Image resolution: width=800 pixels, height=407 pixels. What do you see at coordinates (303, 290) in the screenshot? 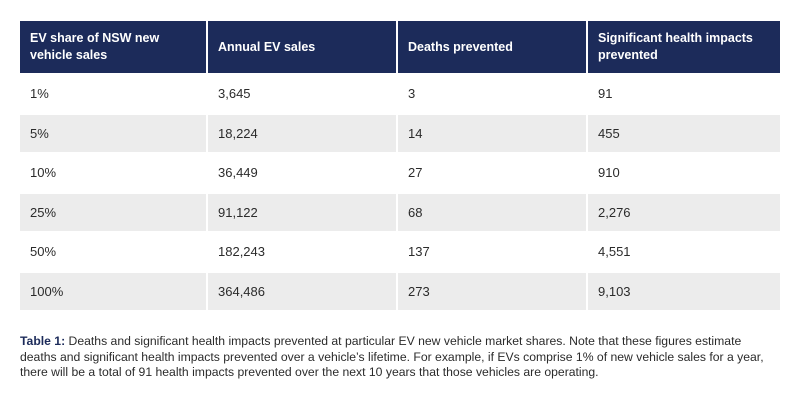
I see `cell-annual-ev-sales: 364,486` at bounding box center [303, 290].